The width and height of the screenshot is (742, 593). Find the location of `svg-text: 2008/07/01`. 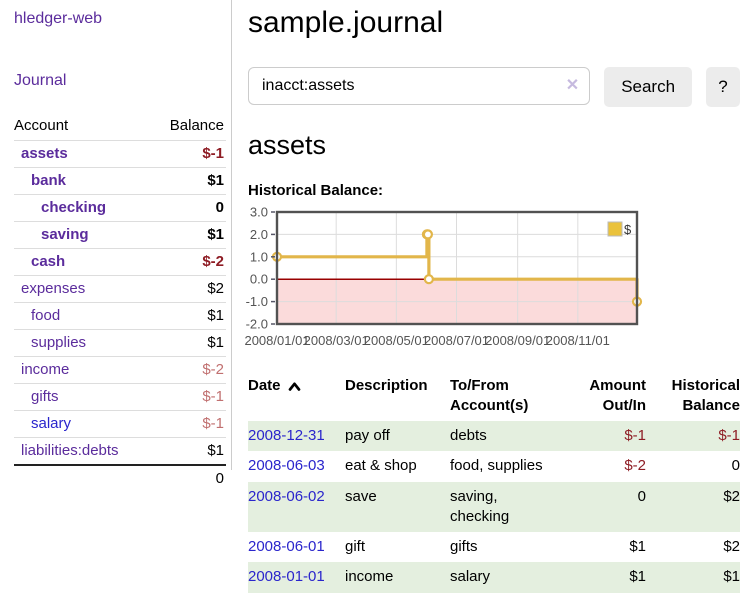

svg-text: 2008/07/01 is located at coordinates (456, 340).